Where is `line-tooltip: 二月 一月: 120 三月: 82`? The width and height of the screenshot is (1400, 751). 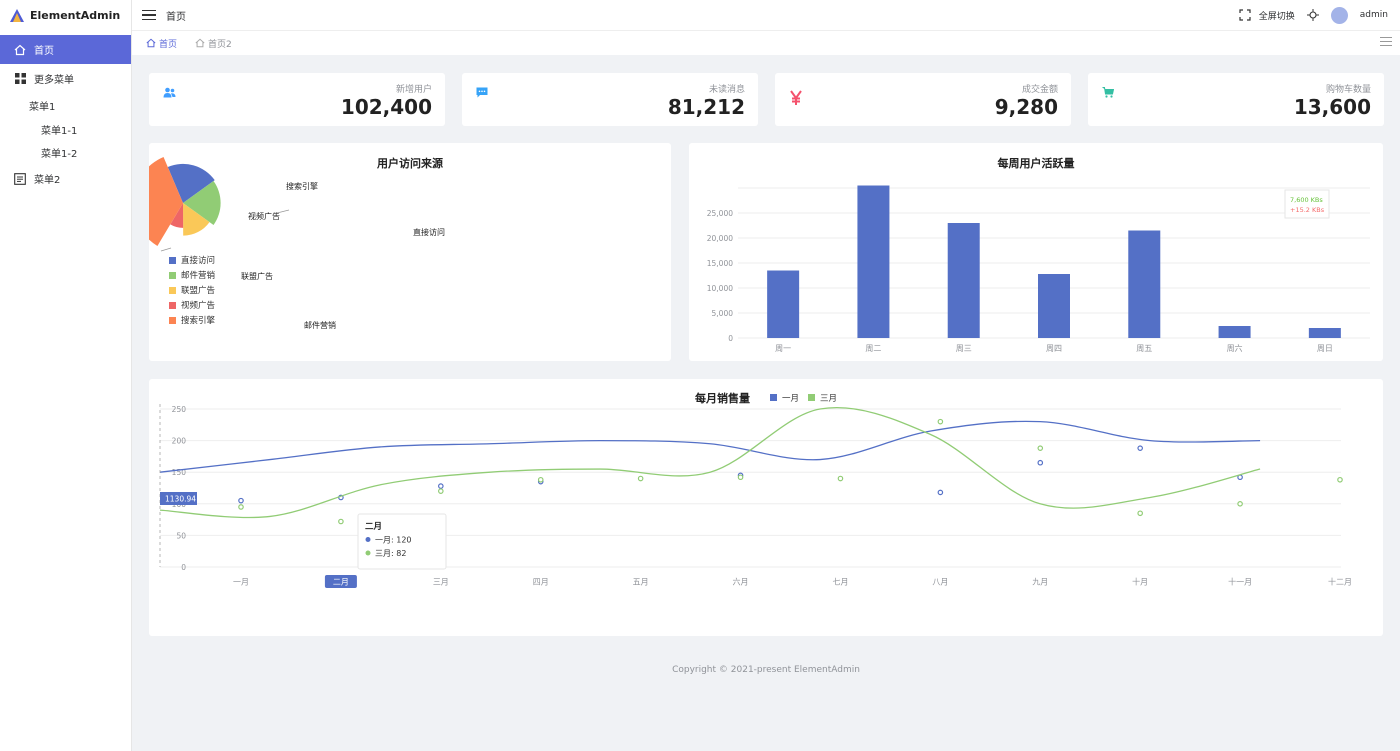
line-tooltip: 二月 一月: 120 三月: 82 is located at coordinates (402, 541).